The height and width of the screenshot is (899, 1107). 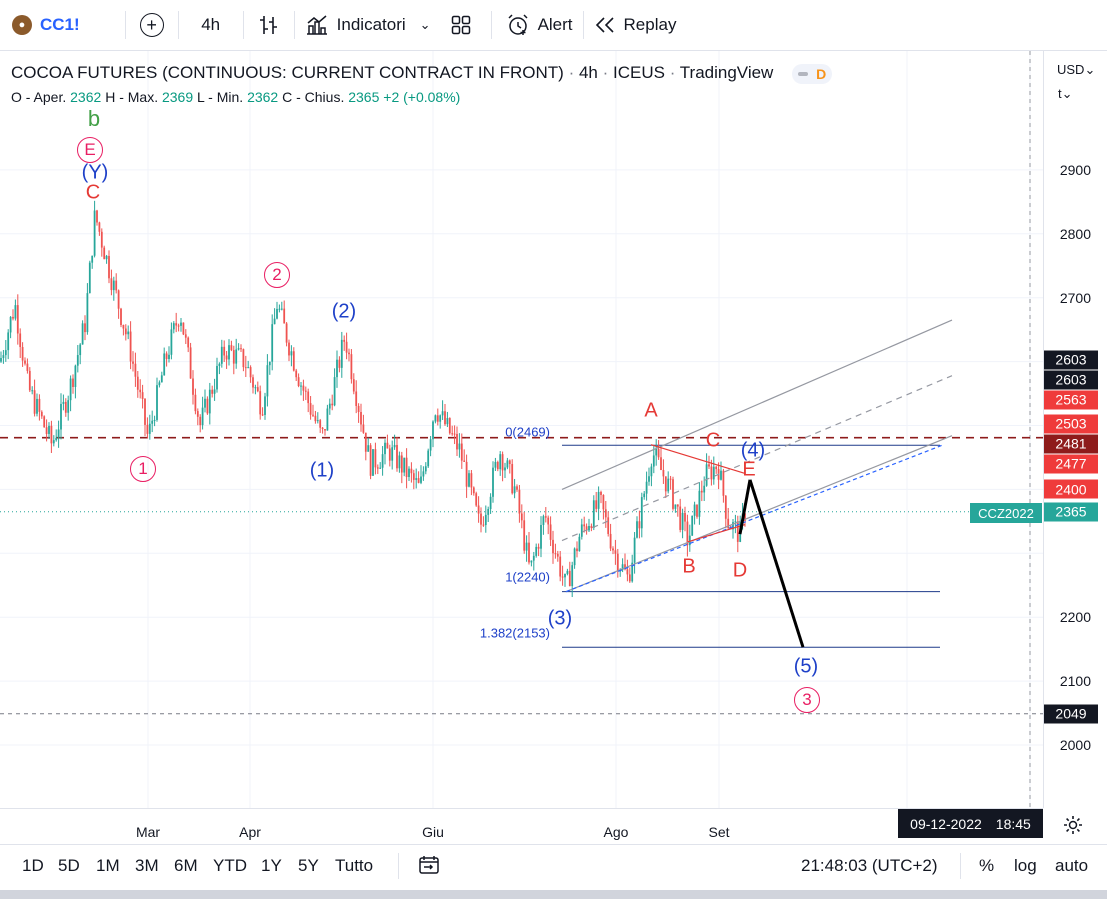 I want to click on drawings, so click(x=757, y=483).